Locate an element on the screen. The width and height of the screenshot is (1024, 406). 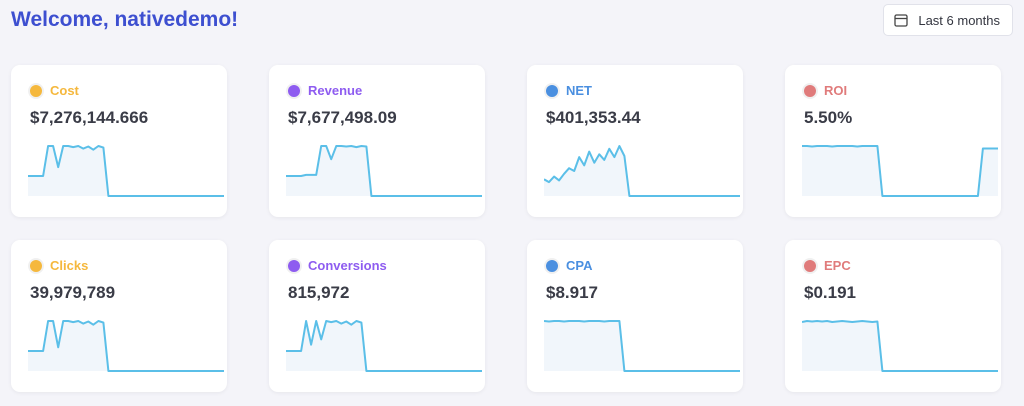
metric-header: Clicks is located at coordinates (59, 265).